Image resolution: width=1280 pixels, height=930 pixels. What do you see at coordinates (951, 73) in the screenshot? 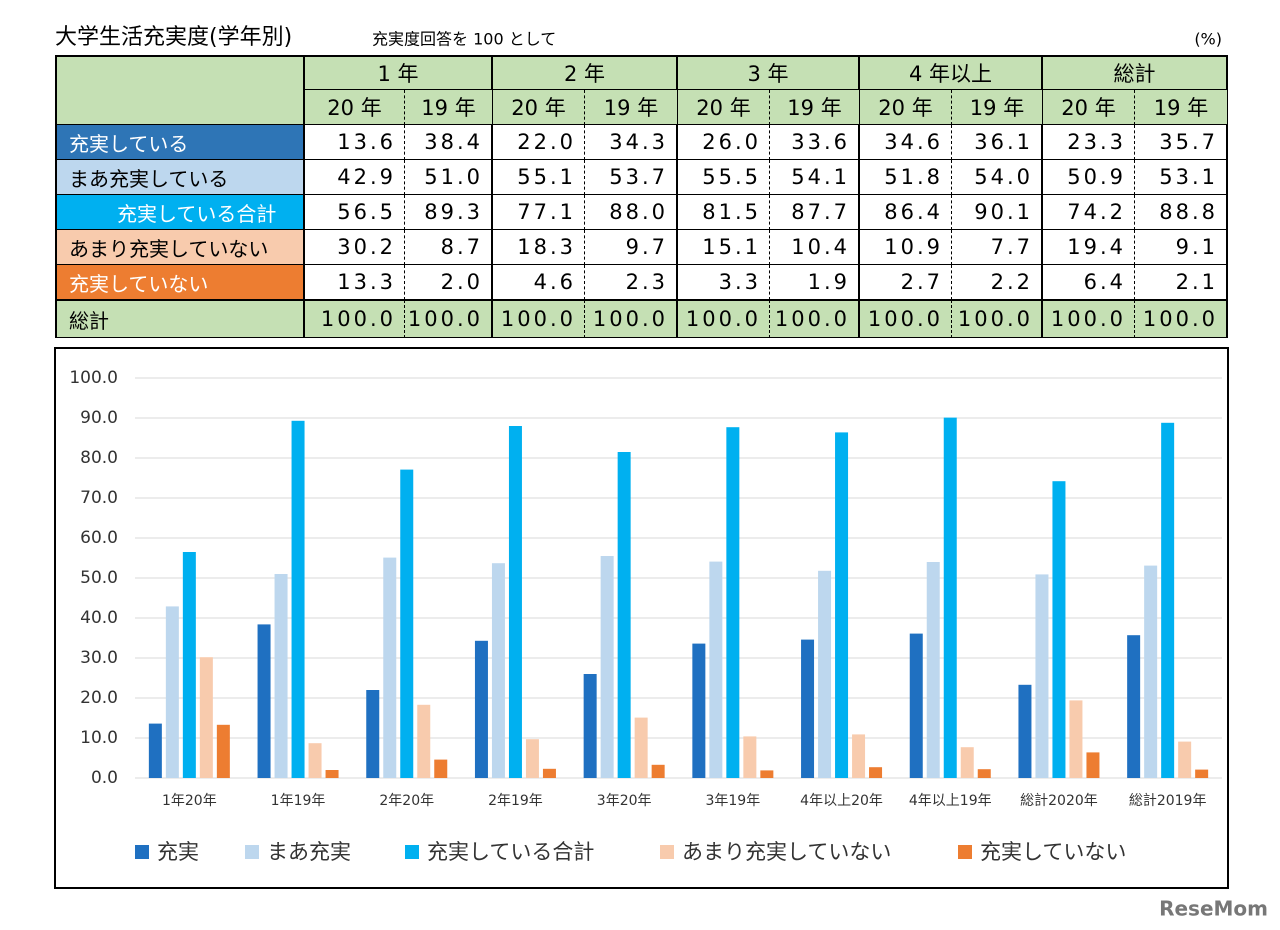
I see `group-header: 4 年以上` at bounding box center [951, 73].